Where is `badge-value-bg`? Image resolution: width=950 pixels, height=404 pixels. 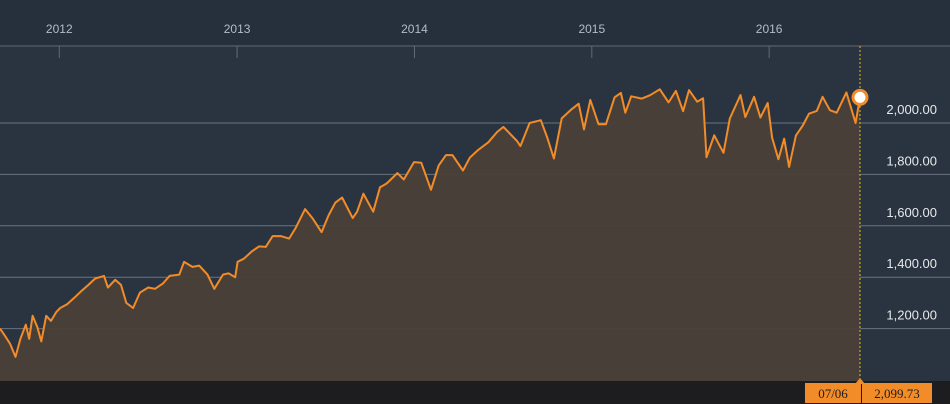
badge-value-bg is located at coordinates (897, 393).